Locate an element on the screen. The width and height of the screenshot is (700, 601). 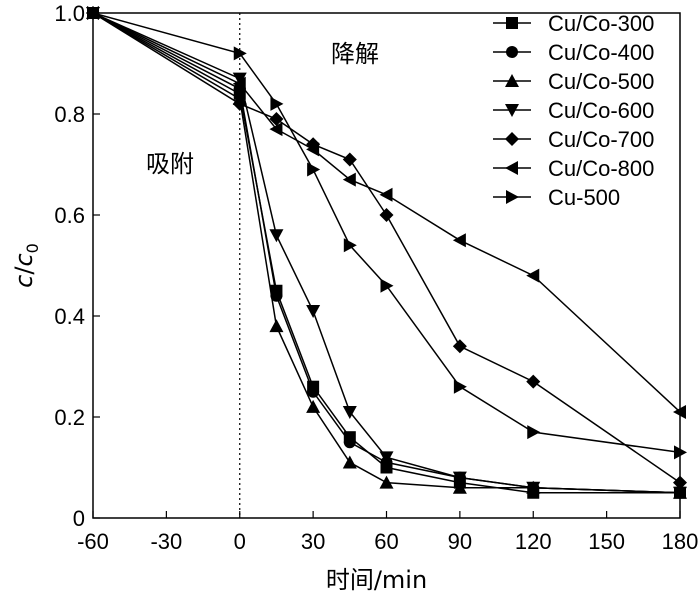
legend-entry: Cu/Co-700 is located at coordinates (573, 139).